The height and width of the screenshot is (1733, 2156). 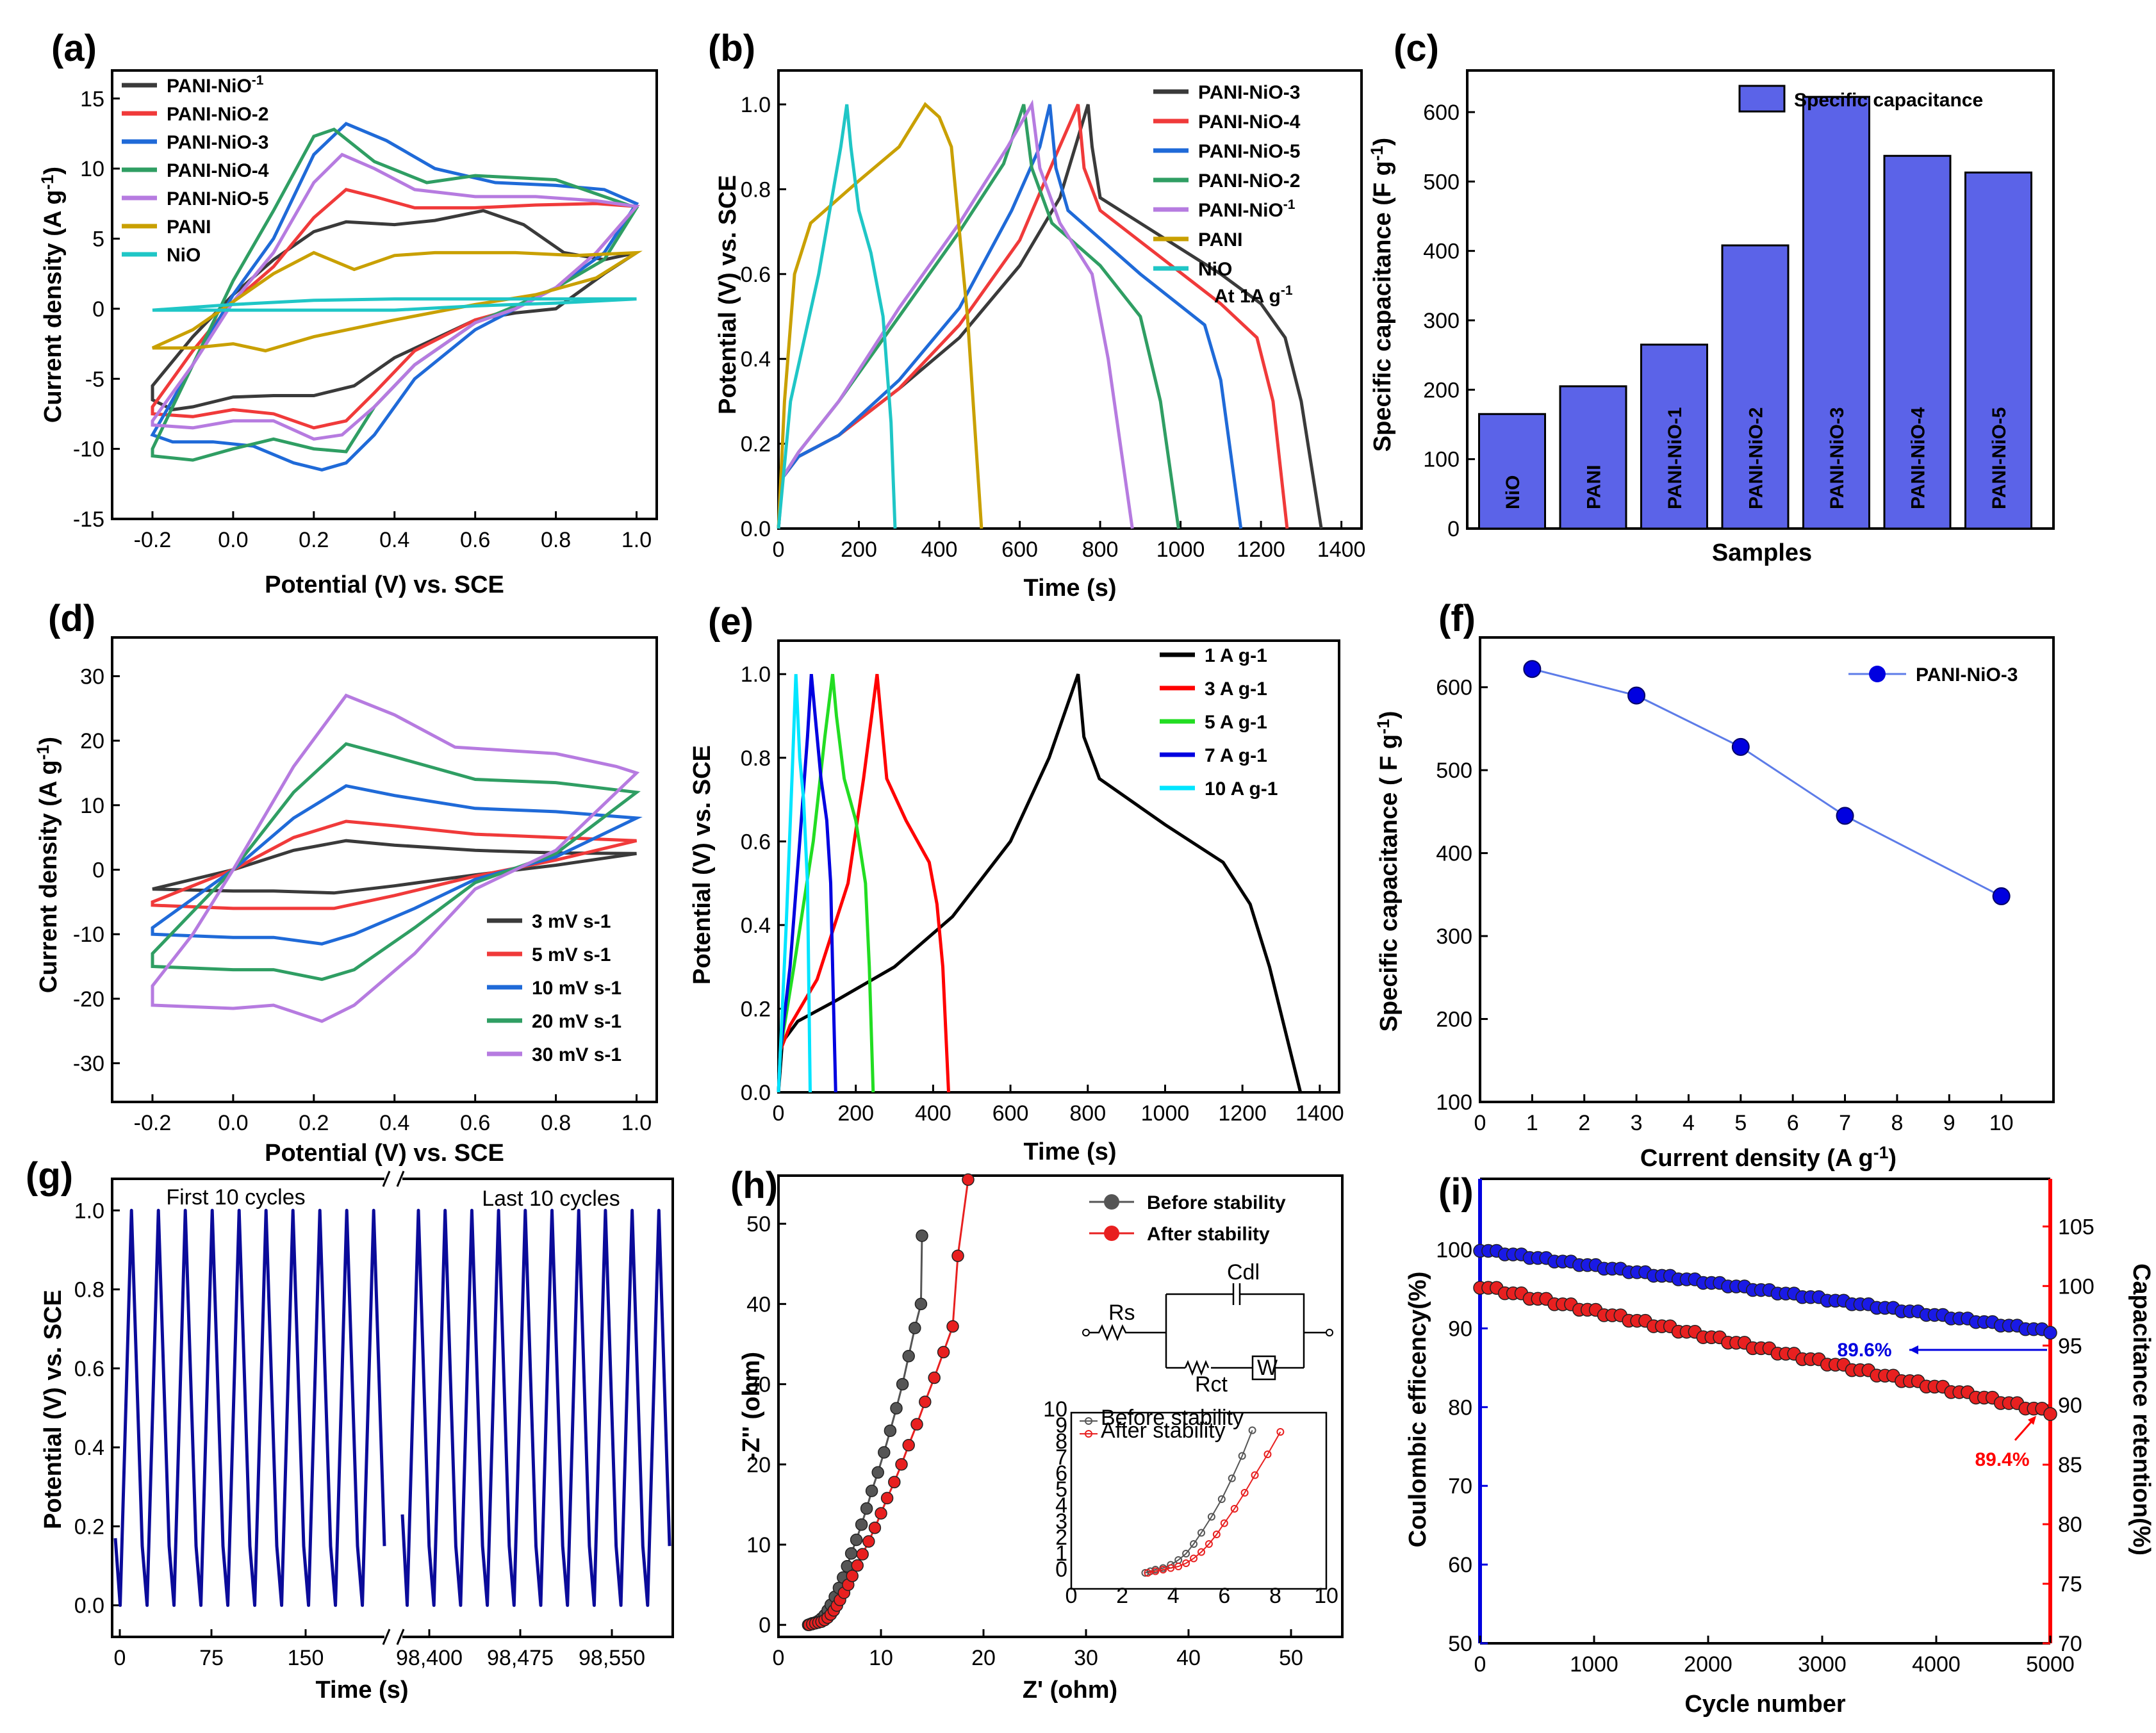 I want to click on inset-y-tick-label: 8, so click(x=1061, y=1442).